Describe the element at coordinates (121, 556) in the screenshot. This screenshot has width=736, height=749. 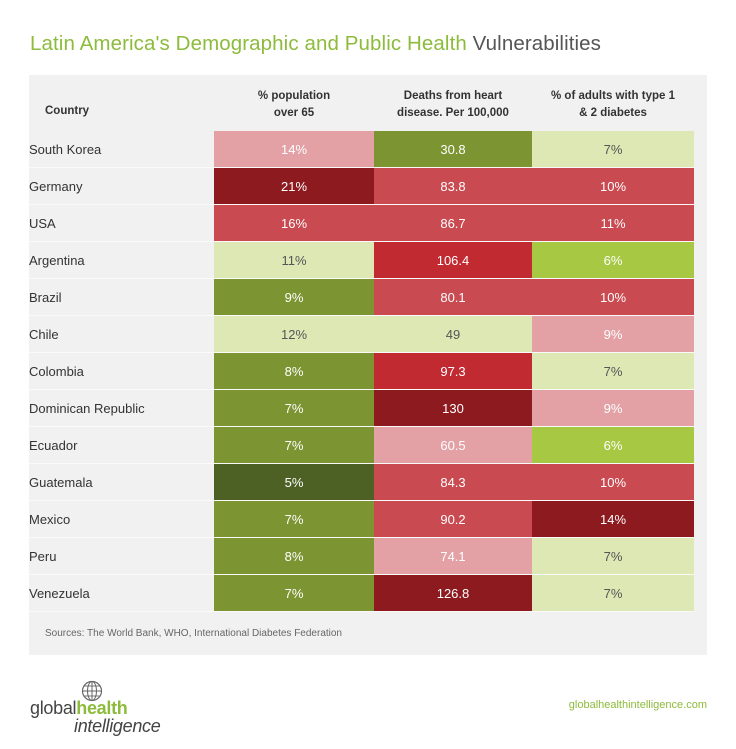
I see `country-cell: Peru` at that location.